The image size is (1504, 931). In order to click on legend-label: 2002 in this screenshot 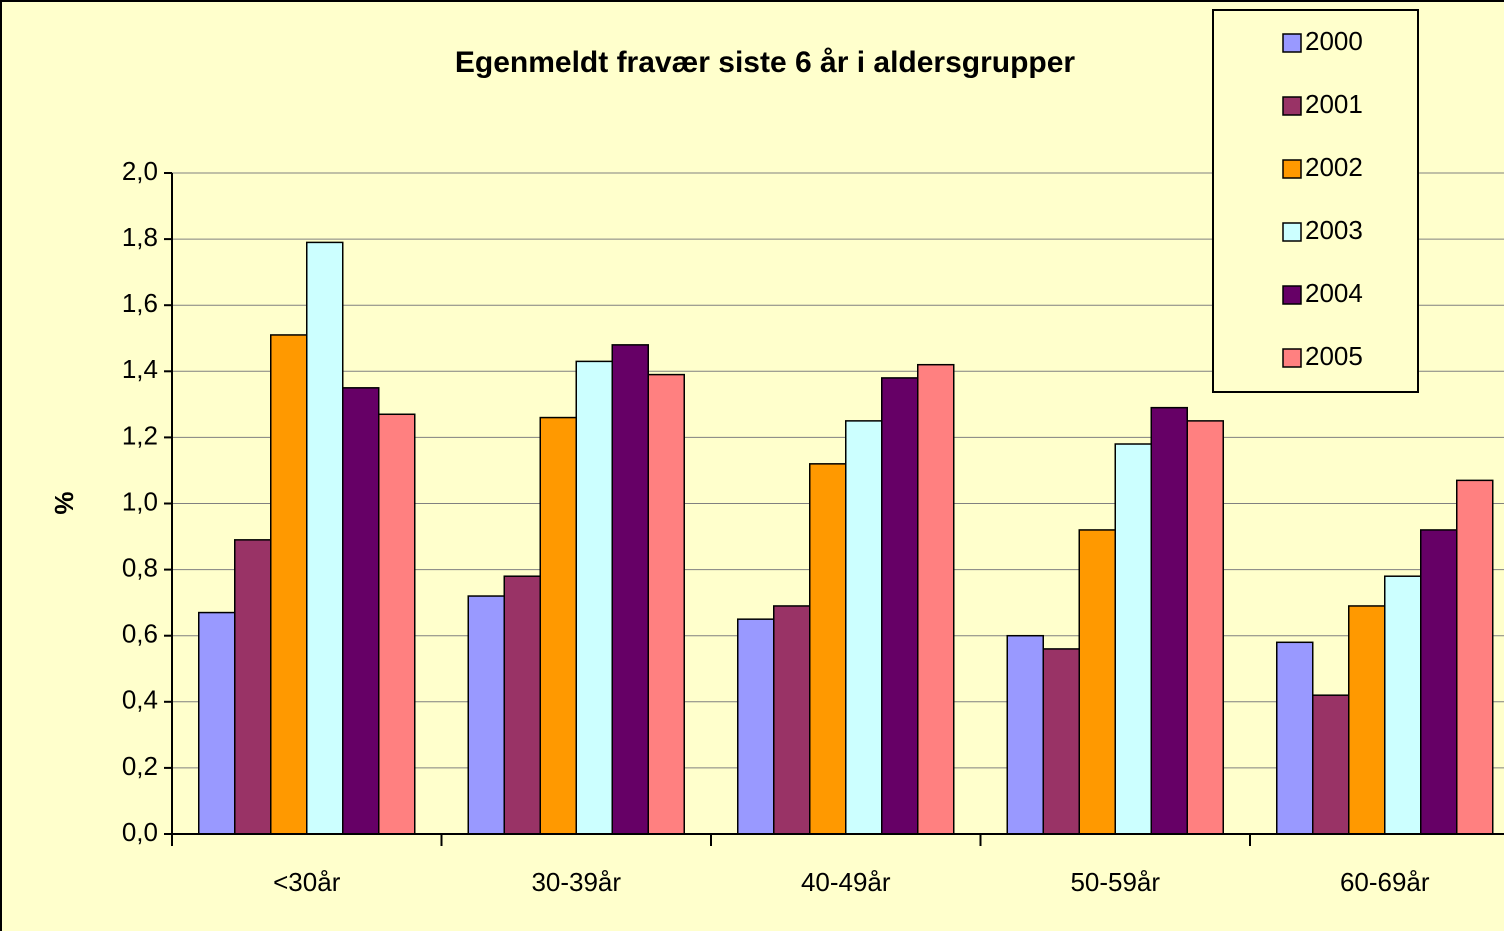, I will do `click(1334, 167)`.